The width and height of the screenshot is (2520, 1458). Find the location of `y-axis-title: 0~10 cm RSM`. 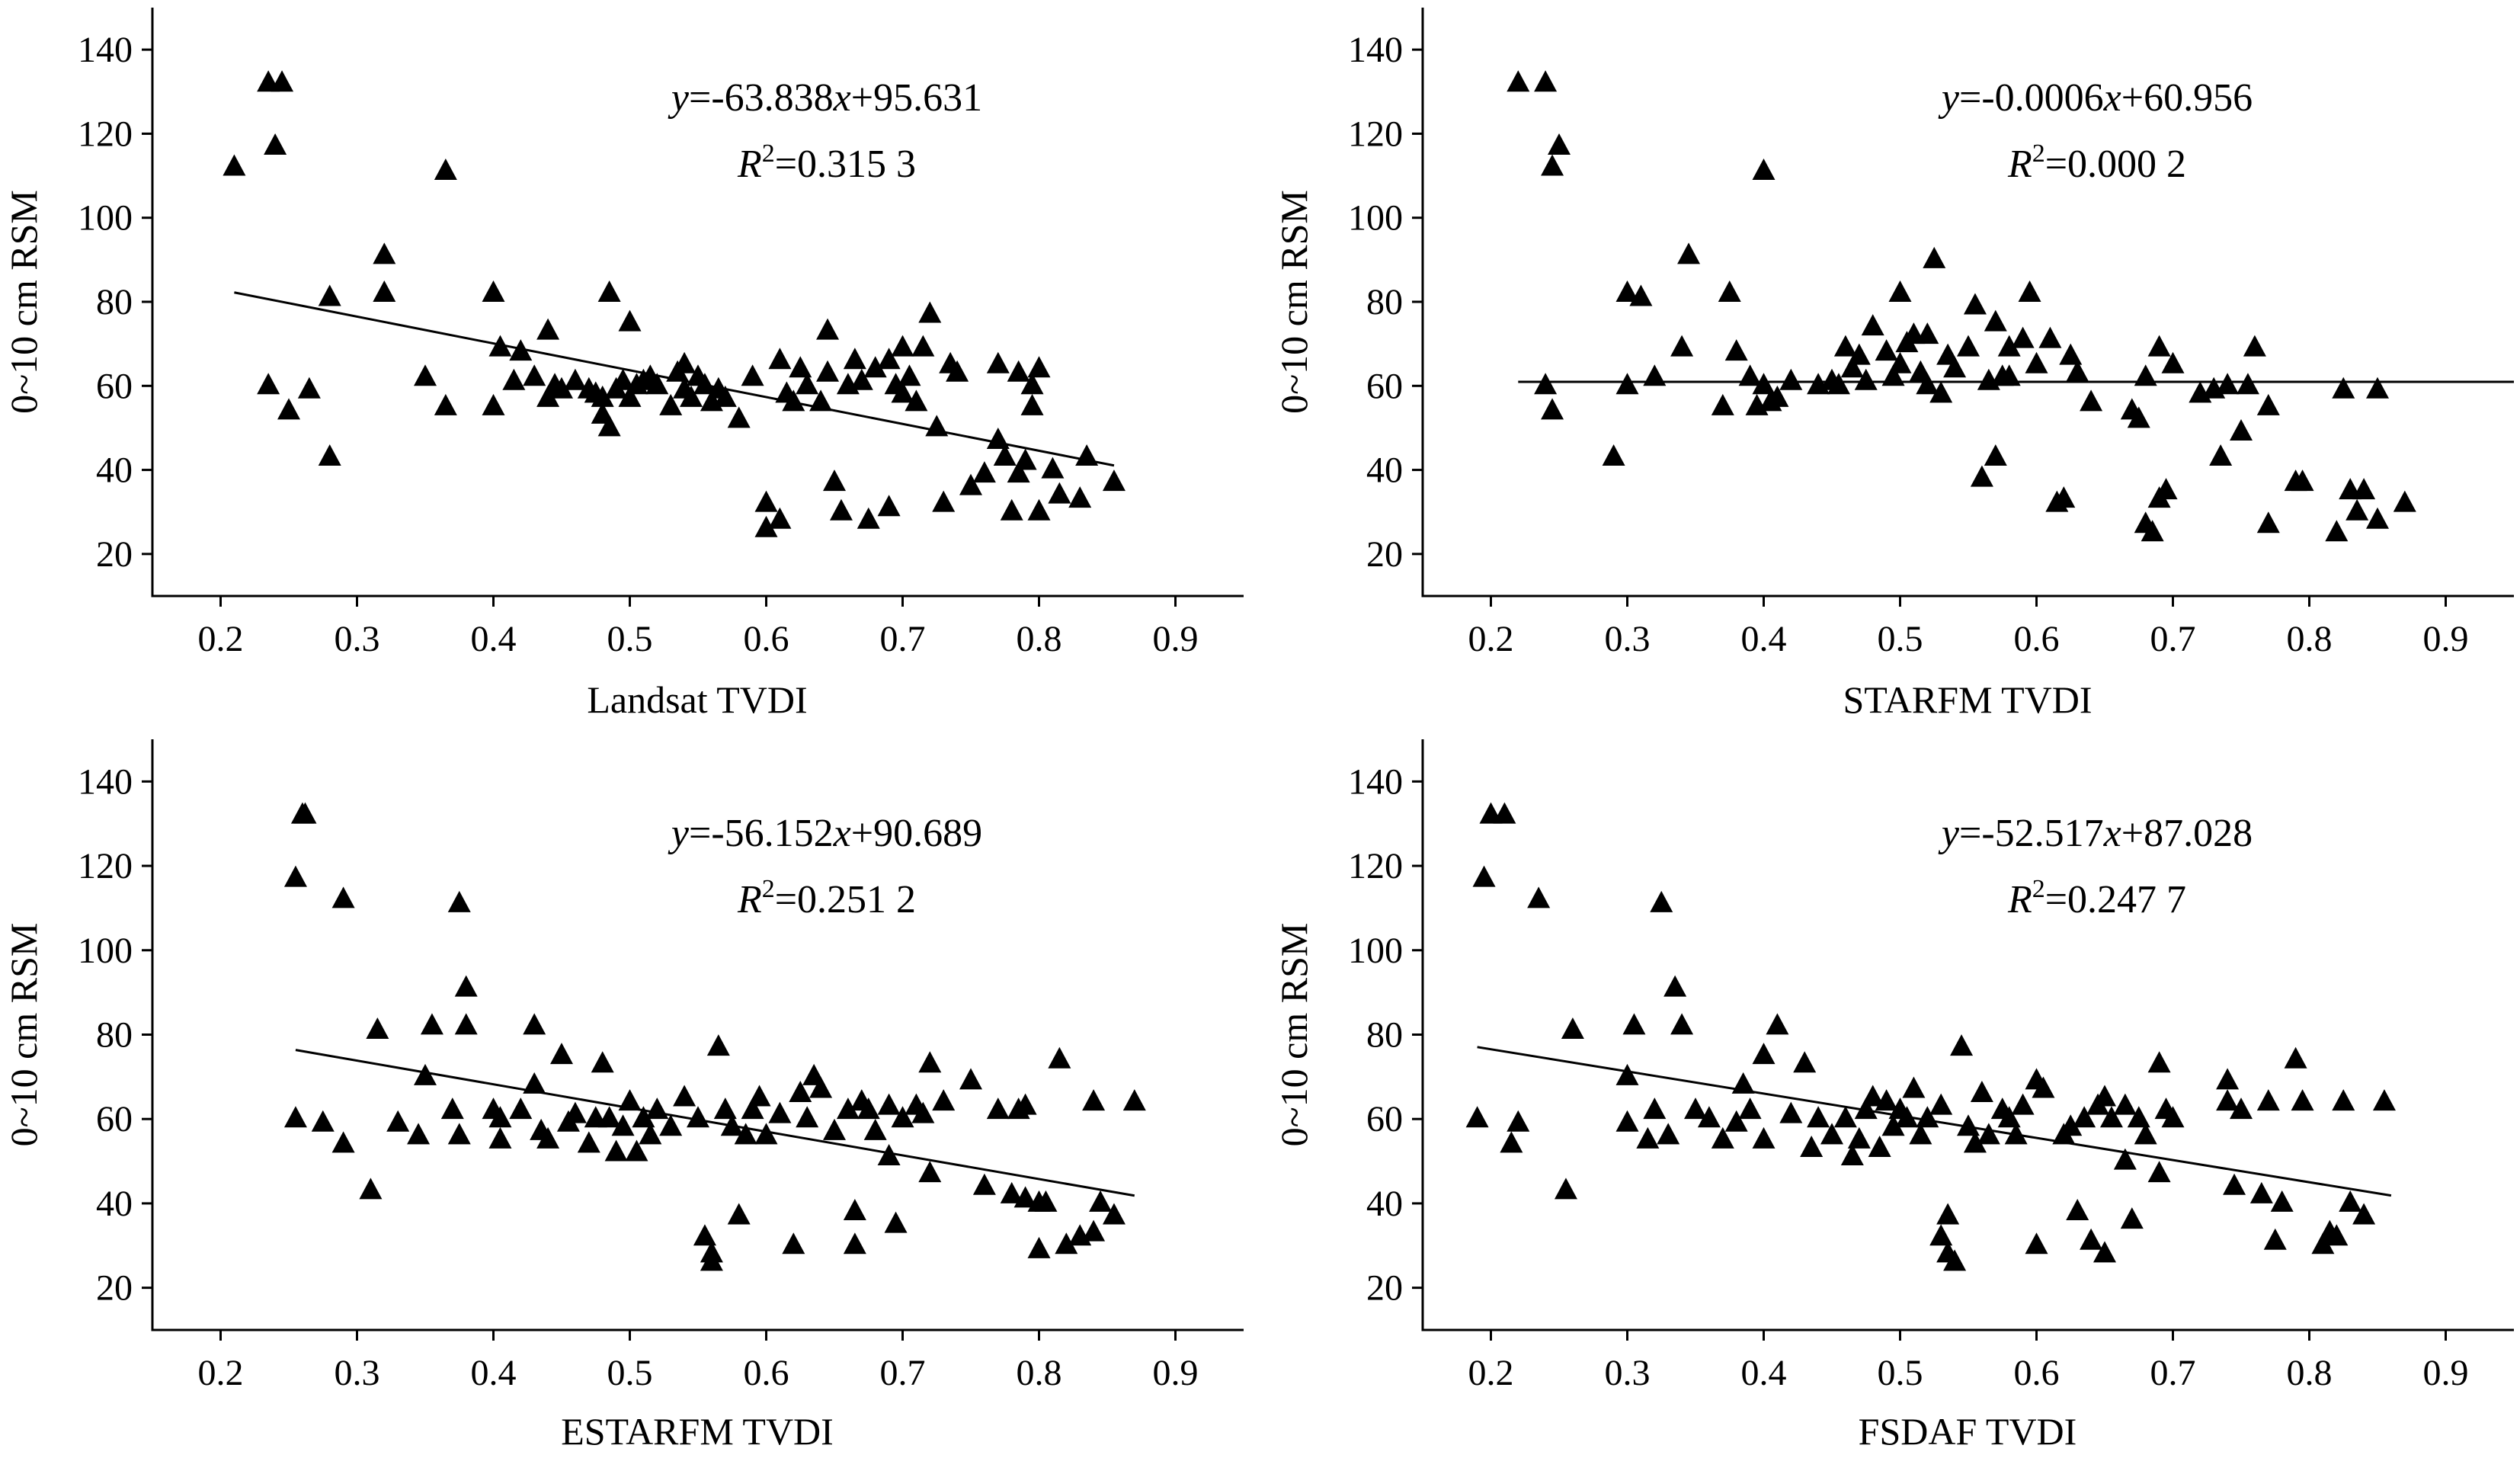

y-axis-title: 0~10 cm RSM is located at coordinates (23, 302).